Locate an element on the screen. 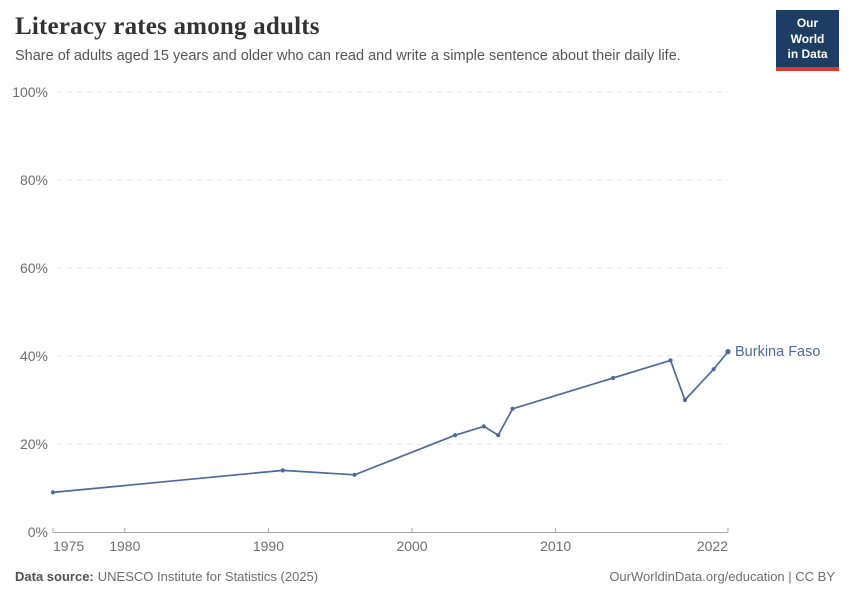 This screenshot has height=600, width=850. data-point-2021 is located at coordinates (713, 369).